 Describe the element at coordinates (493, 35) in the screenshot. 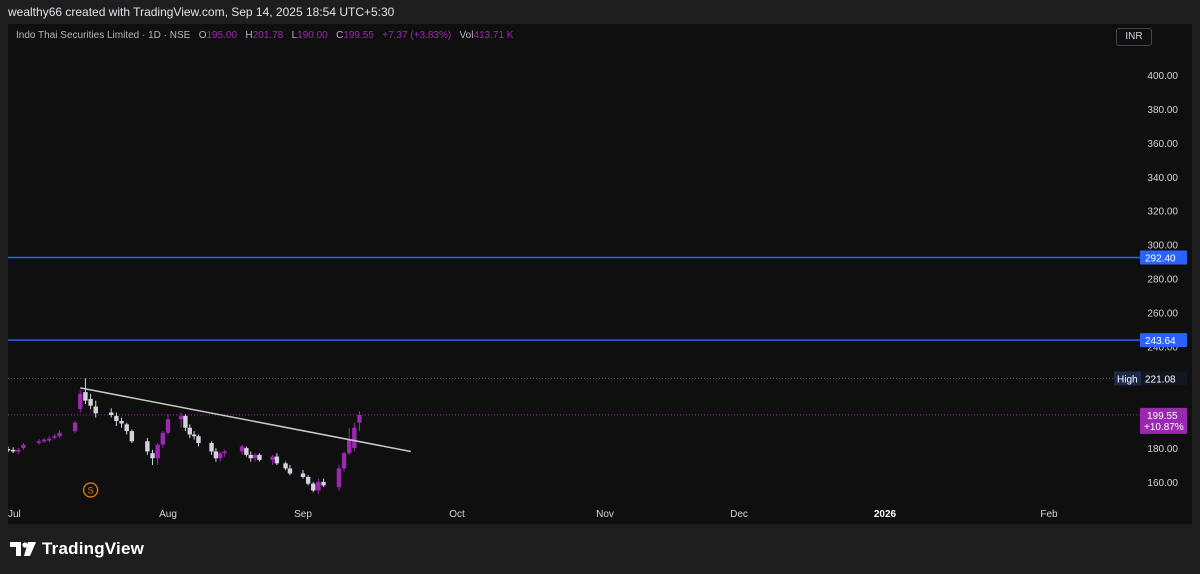

I see `volume-value: 413.71 K` at that location.